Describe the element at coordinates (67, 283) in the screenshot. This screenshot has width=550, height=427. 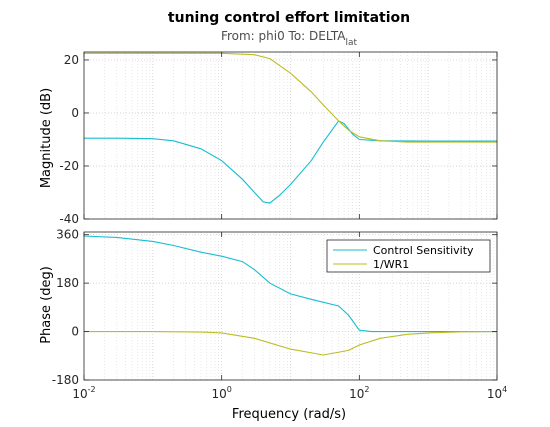
I see `phase-y-tick-label: 180` at that location.